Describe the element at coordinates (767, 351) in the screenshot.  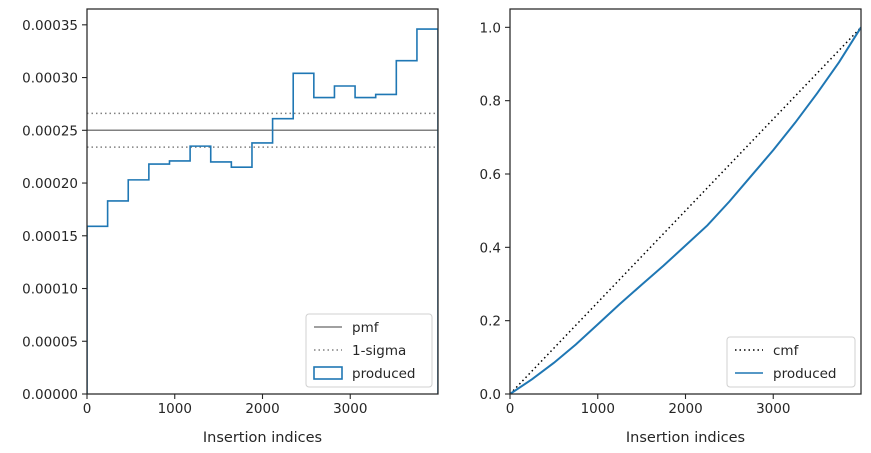
I see `legend-item: cmf` at that location.